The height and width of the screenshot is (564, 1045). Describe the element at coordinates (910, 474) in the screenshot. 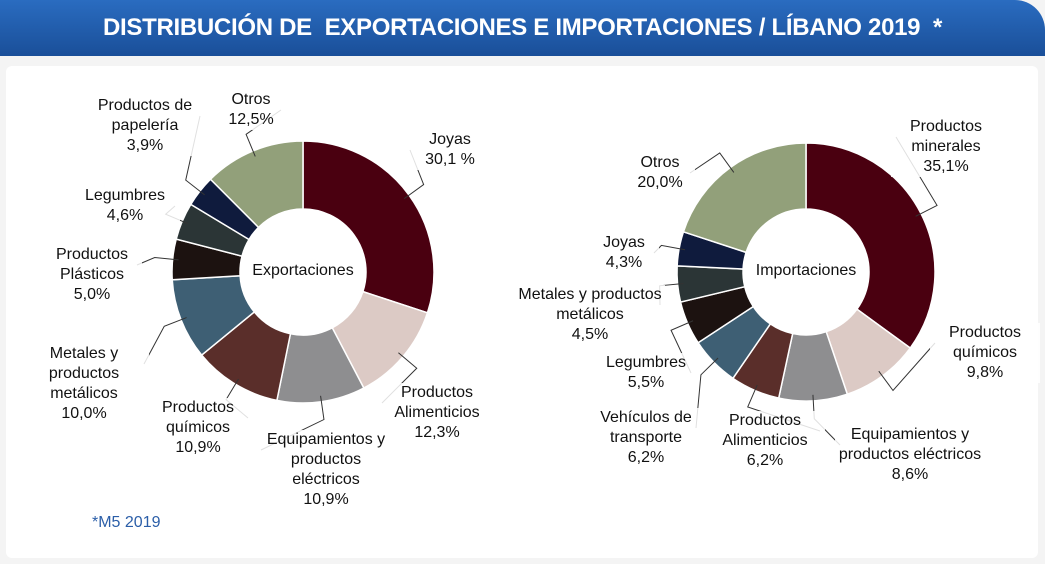

I see `value-label: 8,6%` at that location.